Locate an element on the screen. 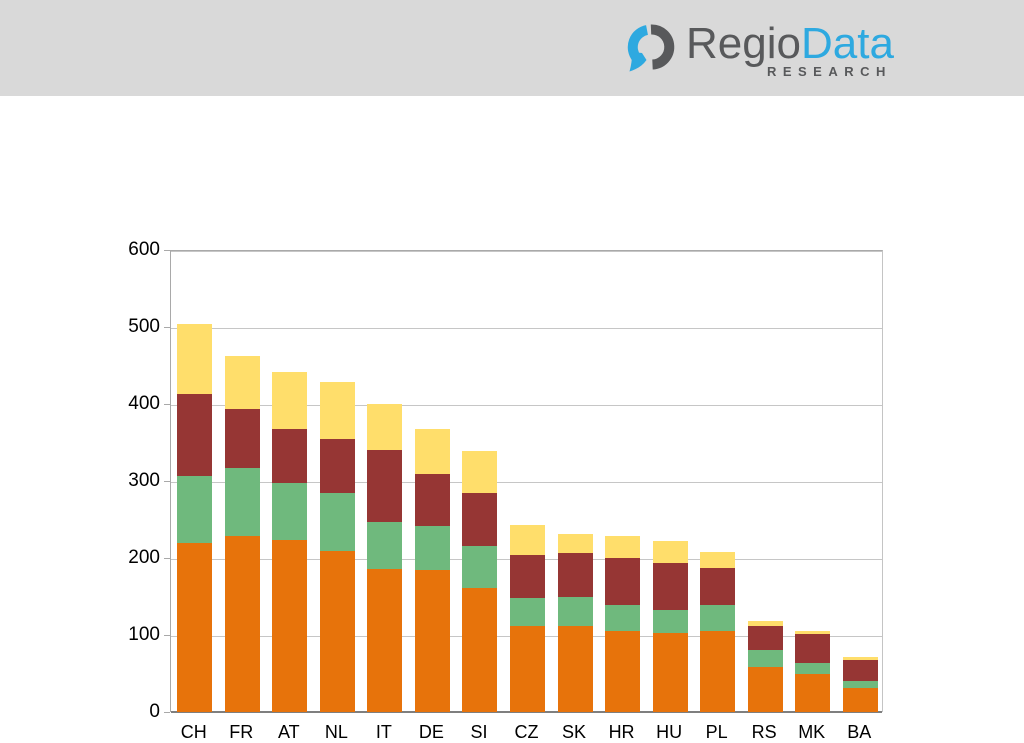 The width and height of the screenshot is (1024, 743). y-tick-label-200: 200 is located at coordinates (144, 557).